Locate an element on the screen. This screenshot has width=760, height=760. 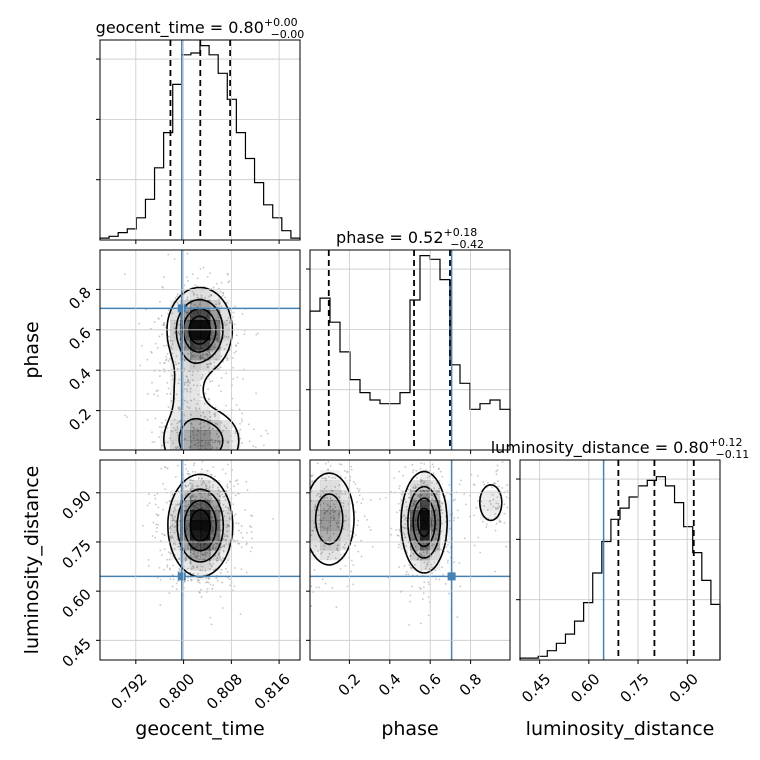
panel-phase-vs-luminosity_distance-xtick-label-3: 0.8 is located at coordinates (471, 685).